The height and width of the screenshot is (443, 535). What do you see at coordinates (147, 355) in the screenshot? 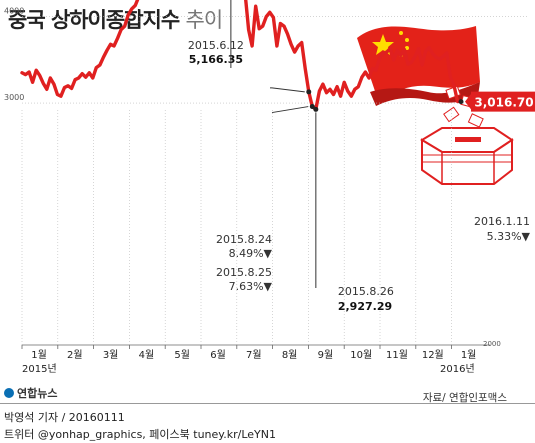
I see `x-tick-label: 4월` at bounding box center [147, 355].